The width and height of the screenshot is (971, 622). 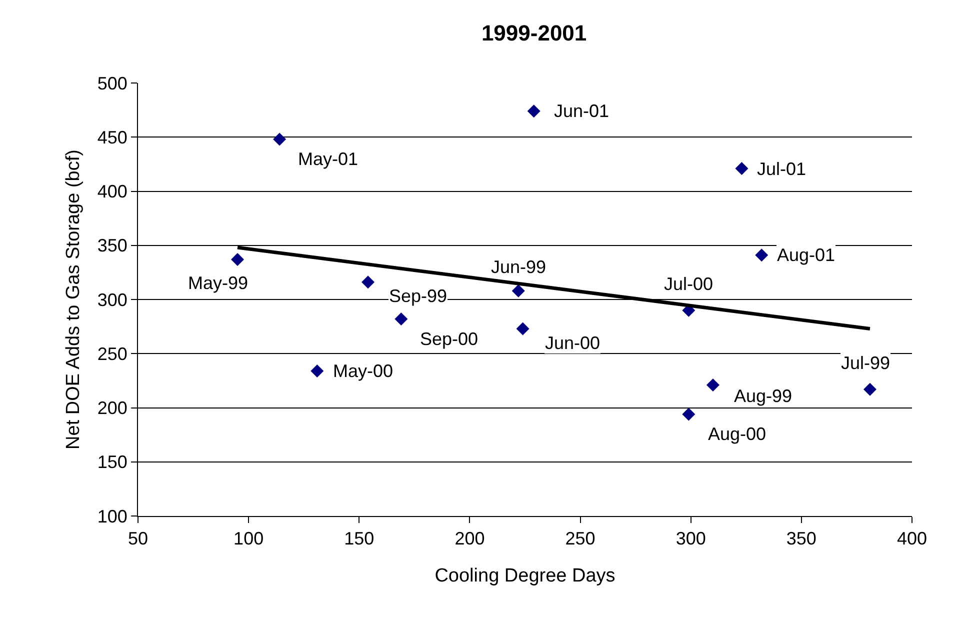 What do you see at coordinates (865, 363) in the screenshot?
I see `annotation: Jul-99` at bounding box center [865, 363].